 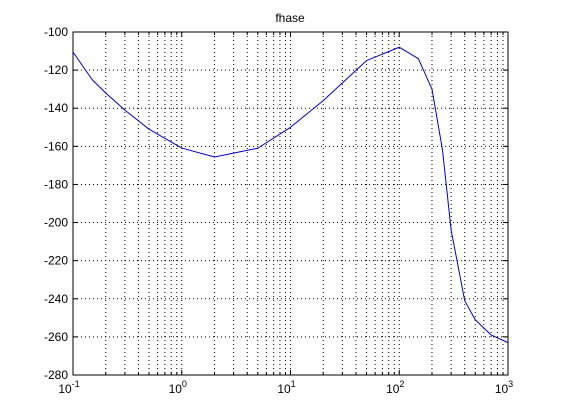 I want to click on y-tick-label: -200, so click(x=56, y=223).